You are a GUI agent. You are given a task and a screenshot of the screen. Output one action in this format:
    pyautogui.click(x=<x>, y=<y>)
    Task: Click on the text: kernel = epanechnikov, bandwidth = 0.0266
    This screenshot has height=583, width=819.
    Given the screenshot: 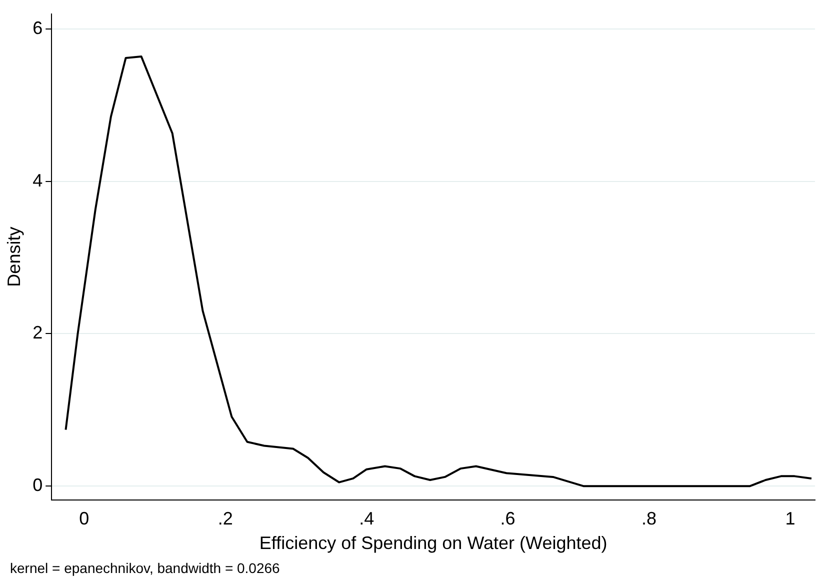 What is the action you would take?
    pyautogui.click(x=145, y=568)
    